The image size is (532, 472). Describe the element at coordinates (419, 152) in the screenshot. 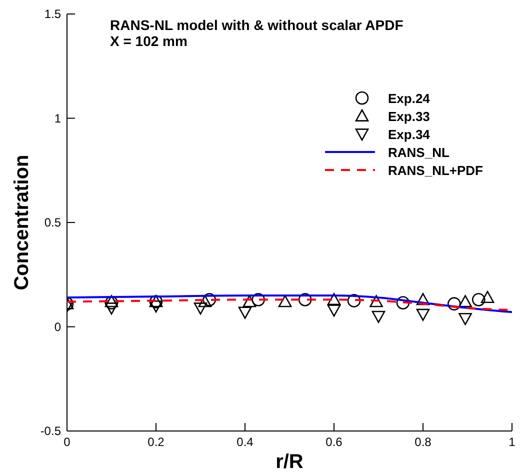

I see `legend-label: RANS_NL` at that location.